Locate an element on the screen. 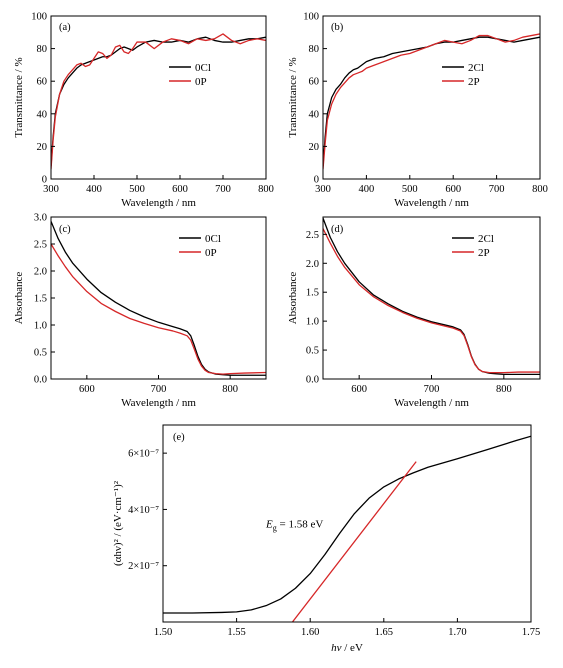  x-tick-label: 1.70 is located at coordinates (457, 632).